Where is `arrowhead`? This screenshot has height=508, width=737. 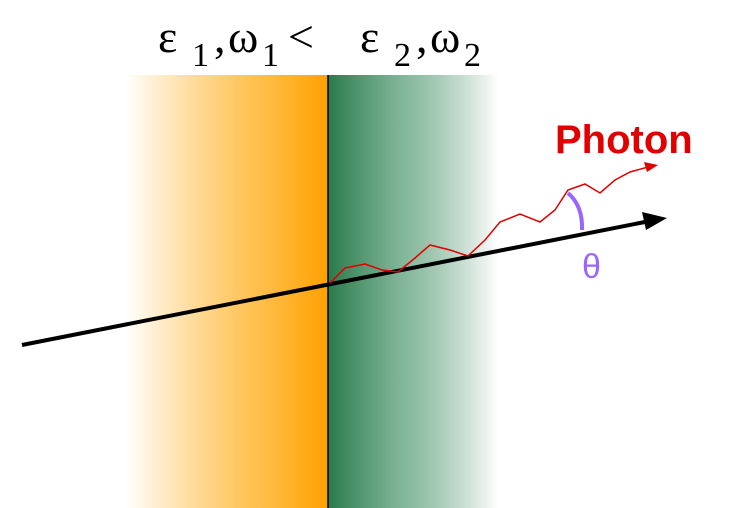 arrowhead is located at coordinates (654, 221).